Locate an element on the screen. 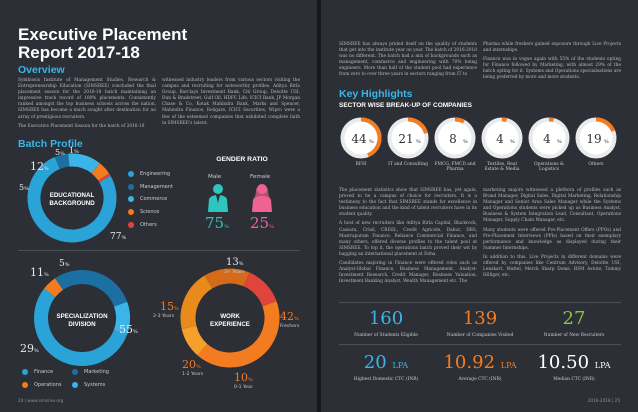 The height and width of the screenshot is (412, 638). sector-label-6: Others is located at coordinates (596, 164).